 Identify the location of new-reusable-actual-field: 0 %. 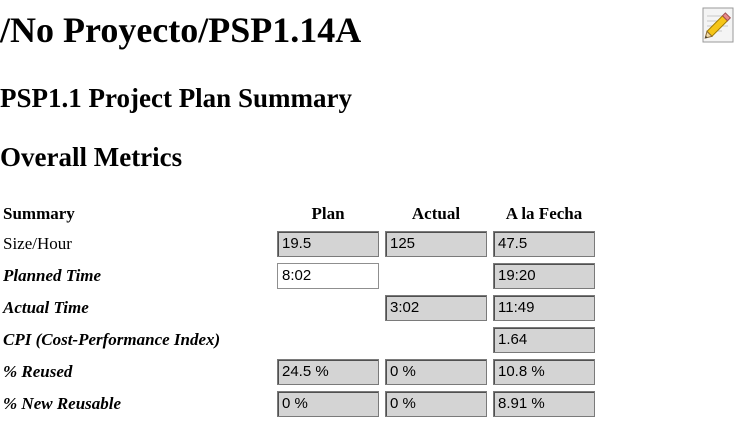
(436, 404).